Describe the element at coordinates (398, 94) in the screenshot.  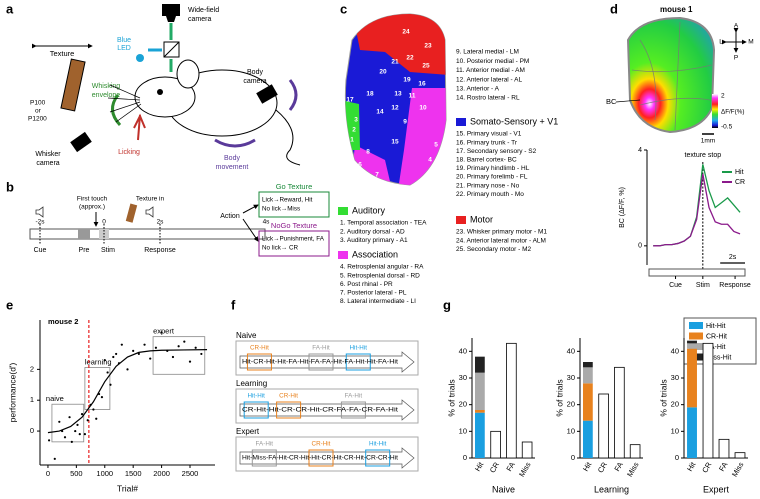
I see `area-number: 13` at that location.